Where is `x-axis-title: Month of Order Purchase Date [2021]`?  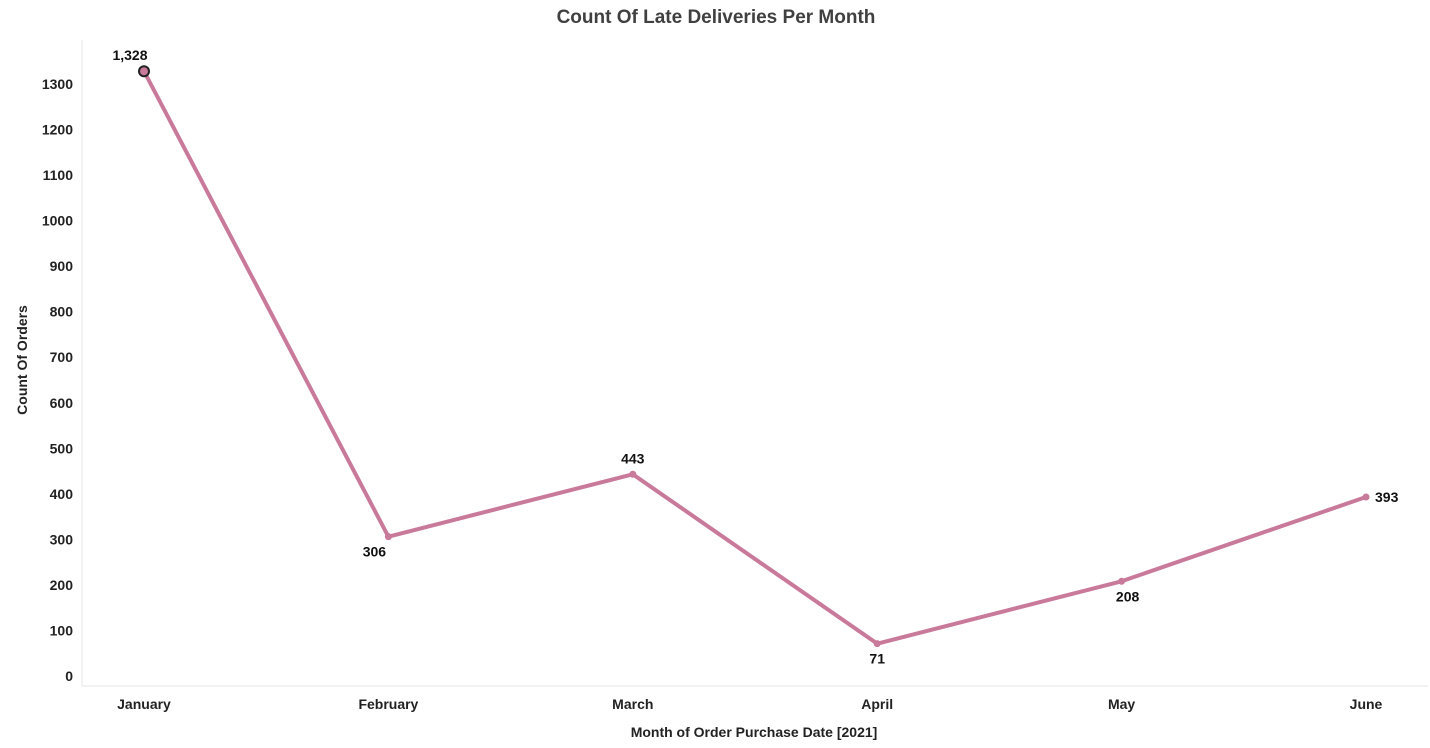 x-axis-title: Month of Order Purchase Date [2021] is located at coordinates (754, 732).